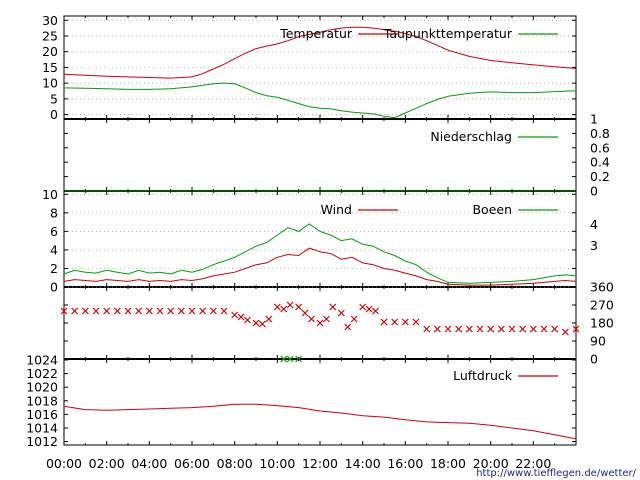 The image size is (640, 480). I want to click on series-line-boeen, so click(320, 253).